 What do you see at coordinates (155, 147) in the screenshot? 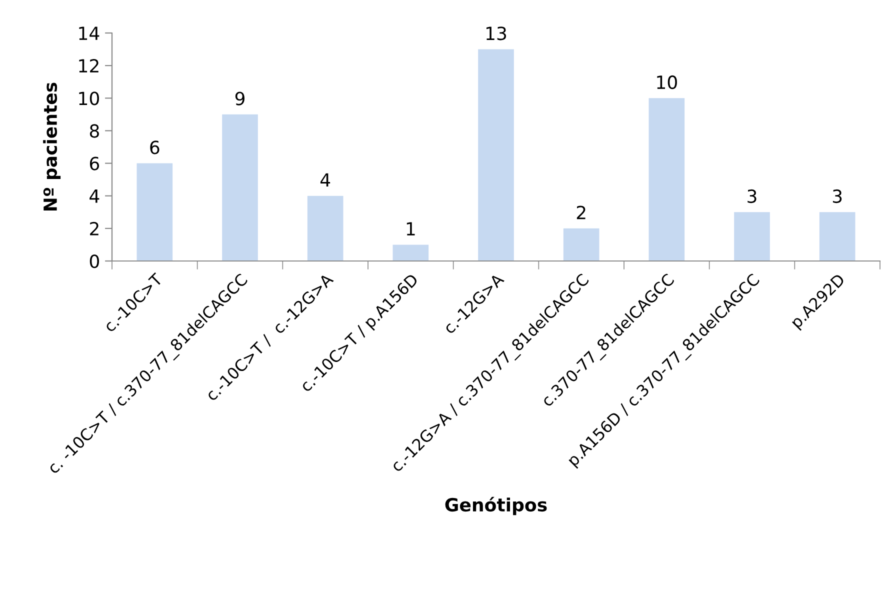
I see `data-label: 6` at bounding box center [155, 147].